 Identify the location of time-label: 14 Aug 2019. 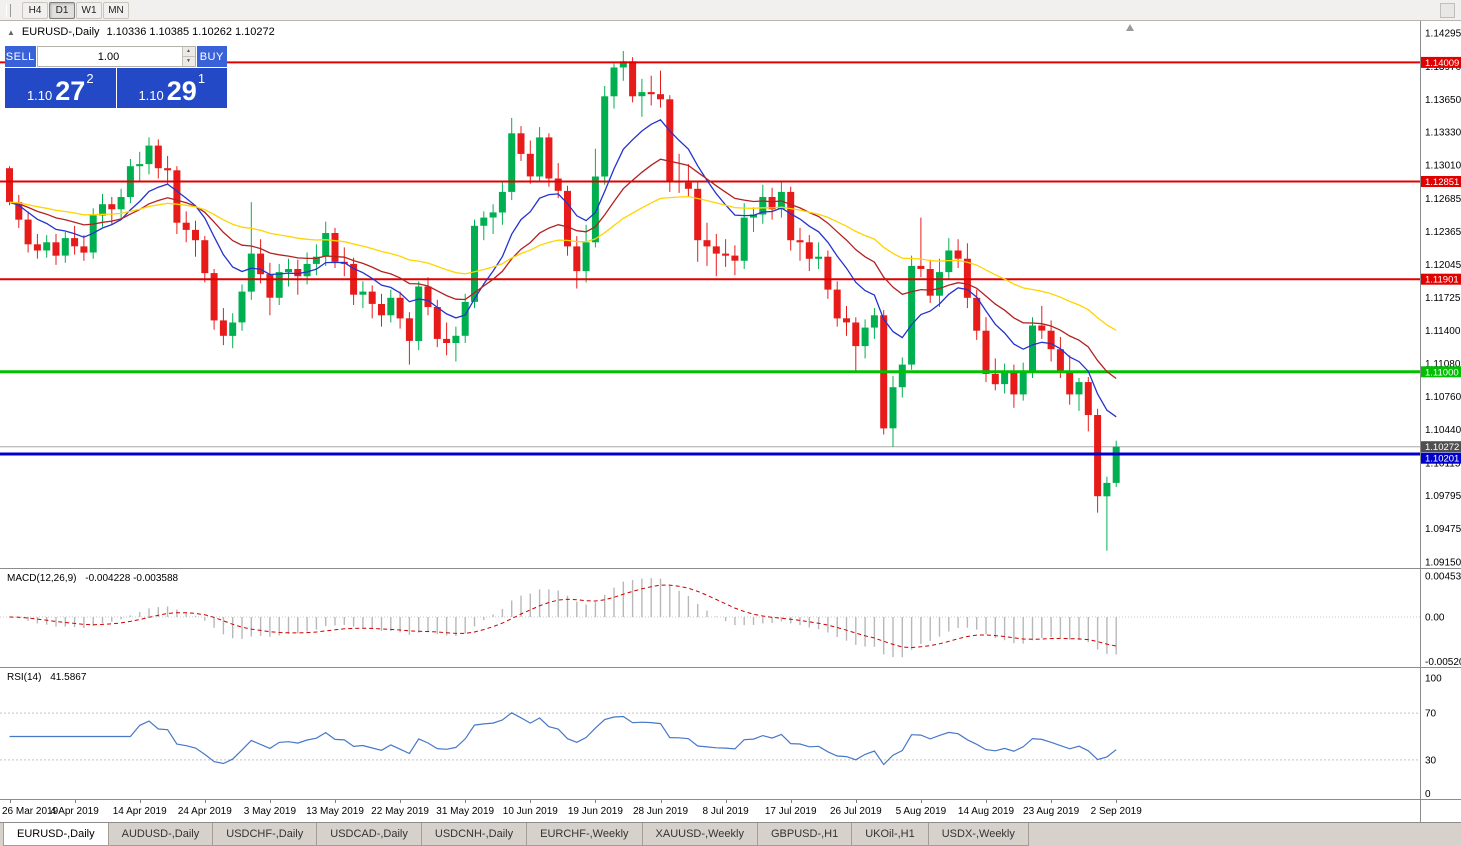
(986, 811).